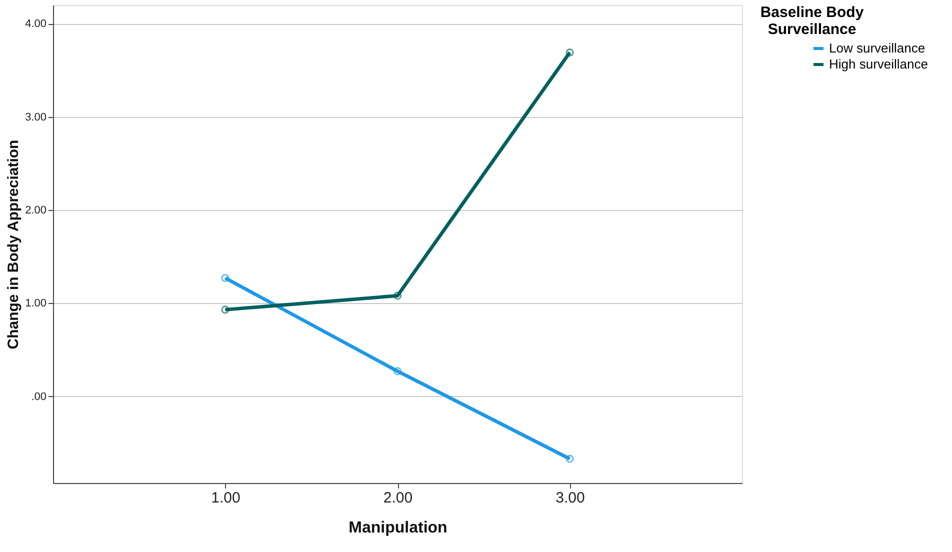 The height and width of the screenshot is (552, 952). Describe the element at coordinates (35, 210) in the screenshot. I see `y-tick-label: 2.00` at that location.